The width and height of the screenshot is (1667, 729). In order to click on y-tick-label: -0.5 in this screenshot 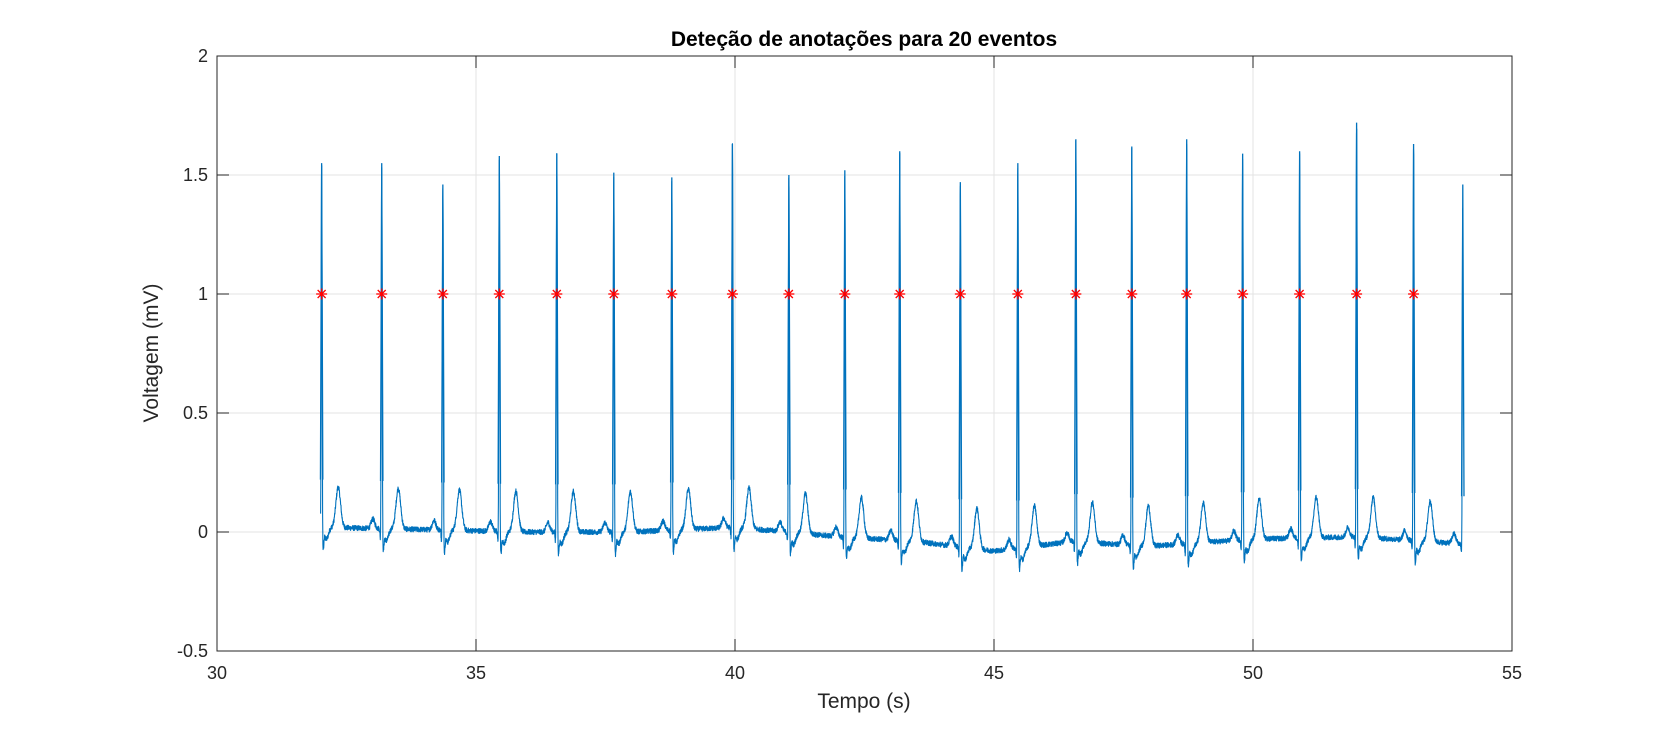, I will do `click(192, 651)`.